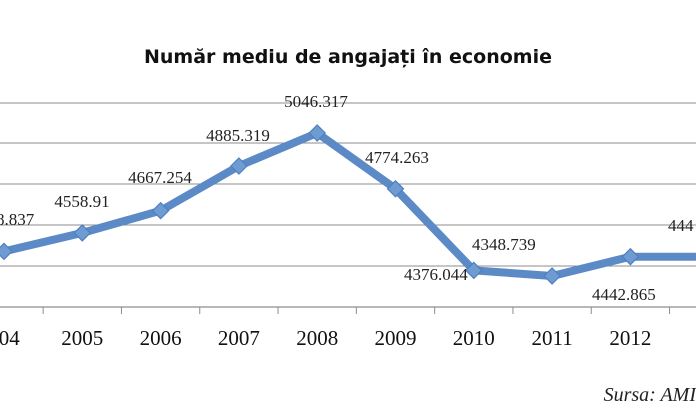  What do you see at coordinates (239, 338) in the screenshot?
I see `x-tick-label: 2007` at bounding box center [239, 338].